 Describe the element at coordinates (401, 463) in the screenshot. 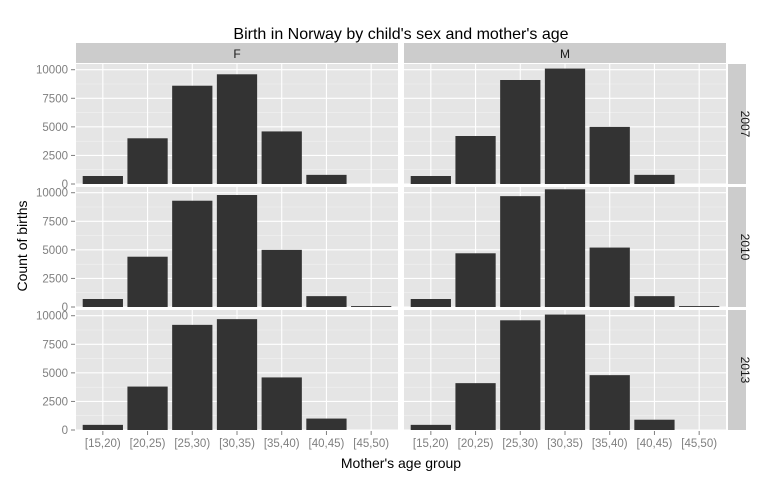

I see `x-axis-title: Mother's age group` at that location.